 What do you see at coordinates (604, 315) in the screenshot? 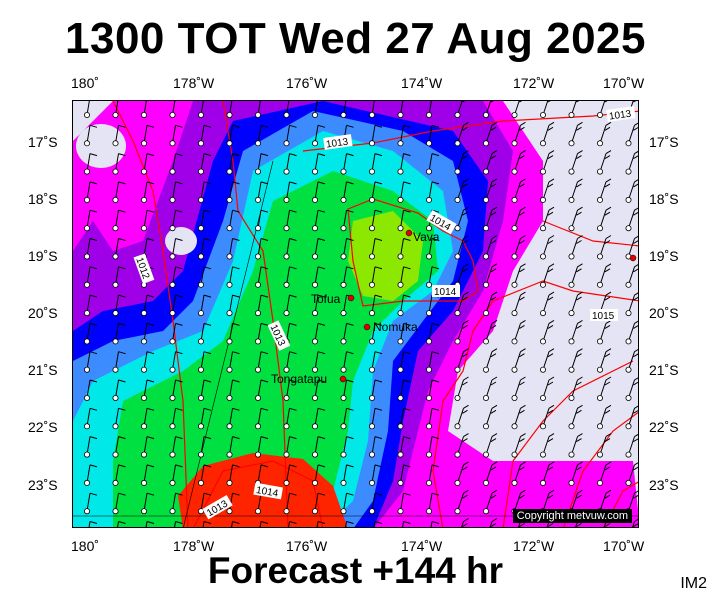
I see `isobar-label-box: 1015` at bounding box center [604, 315].